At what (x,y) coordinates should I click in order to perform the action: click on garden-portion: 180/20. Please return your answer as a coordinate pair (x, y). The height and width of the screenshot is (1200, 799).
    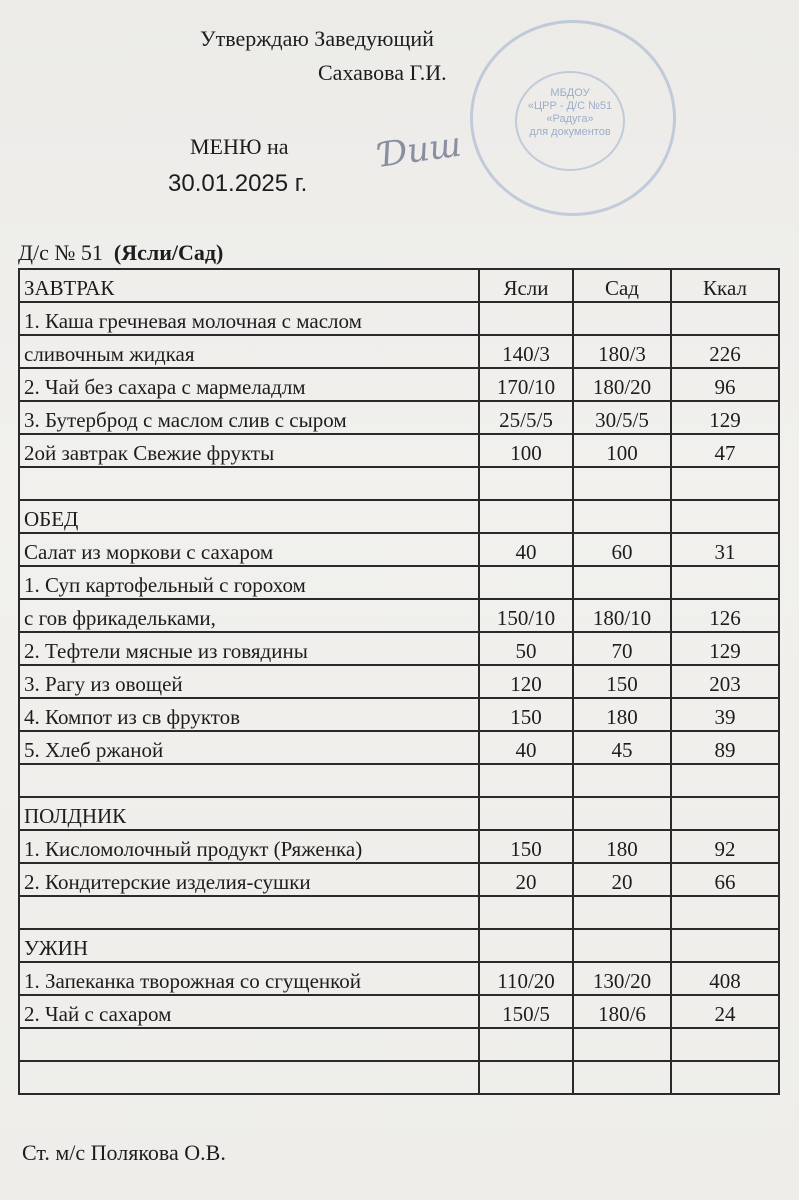
    Looking at the image, I should click on (622, 384).